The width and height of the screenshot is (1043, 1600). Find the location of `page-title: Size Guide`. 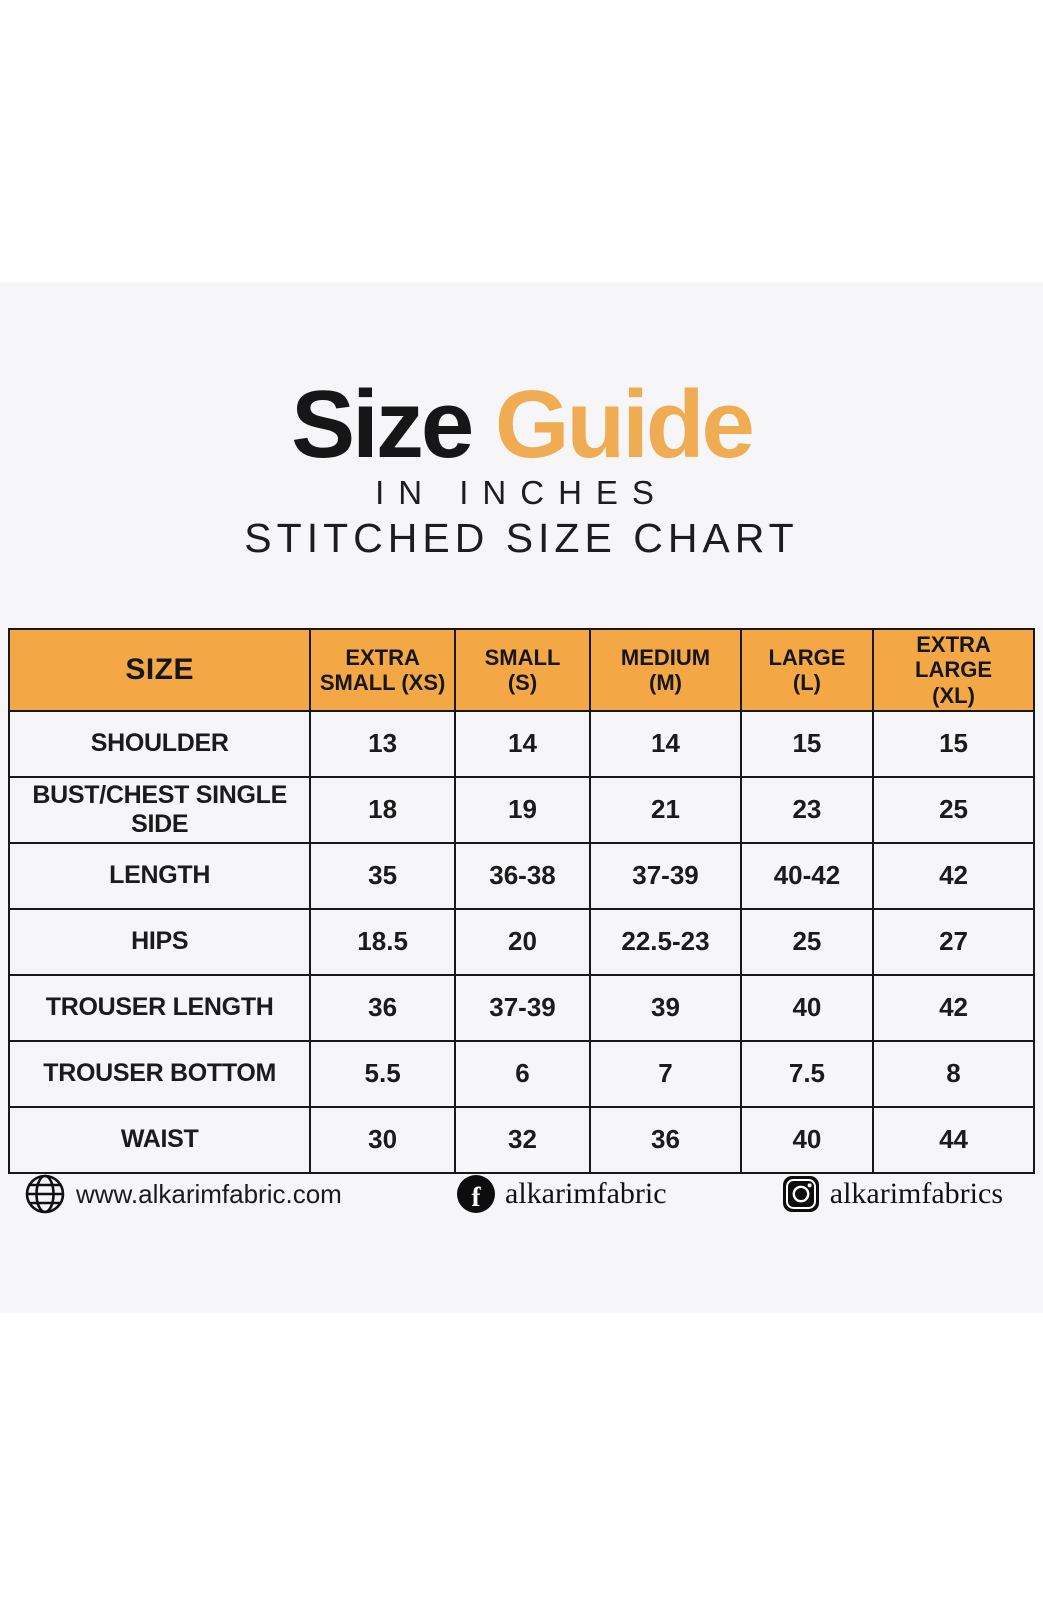

page-title: Size Guide is located at coordinates (521, 425).